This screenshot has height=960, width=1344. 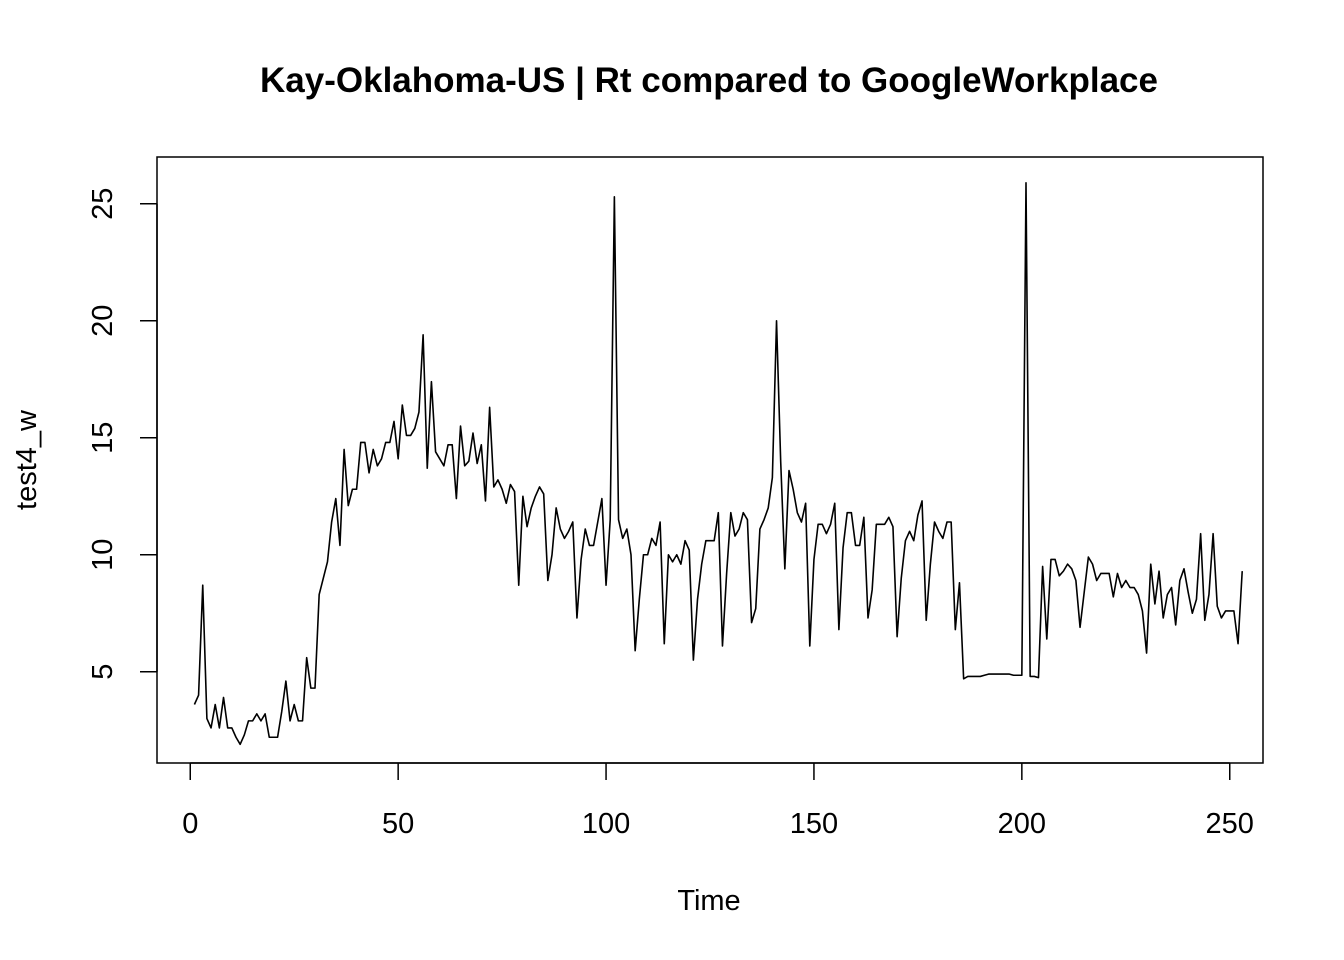 What do you see at coordinates (606, 824) in the screenshot?
I see `x-tick-label: 100` at bounding box center [606, 824].